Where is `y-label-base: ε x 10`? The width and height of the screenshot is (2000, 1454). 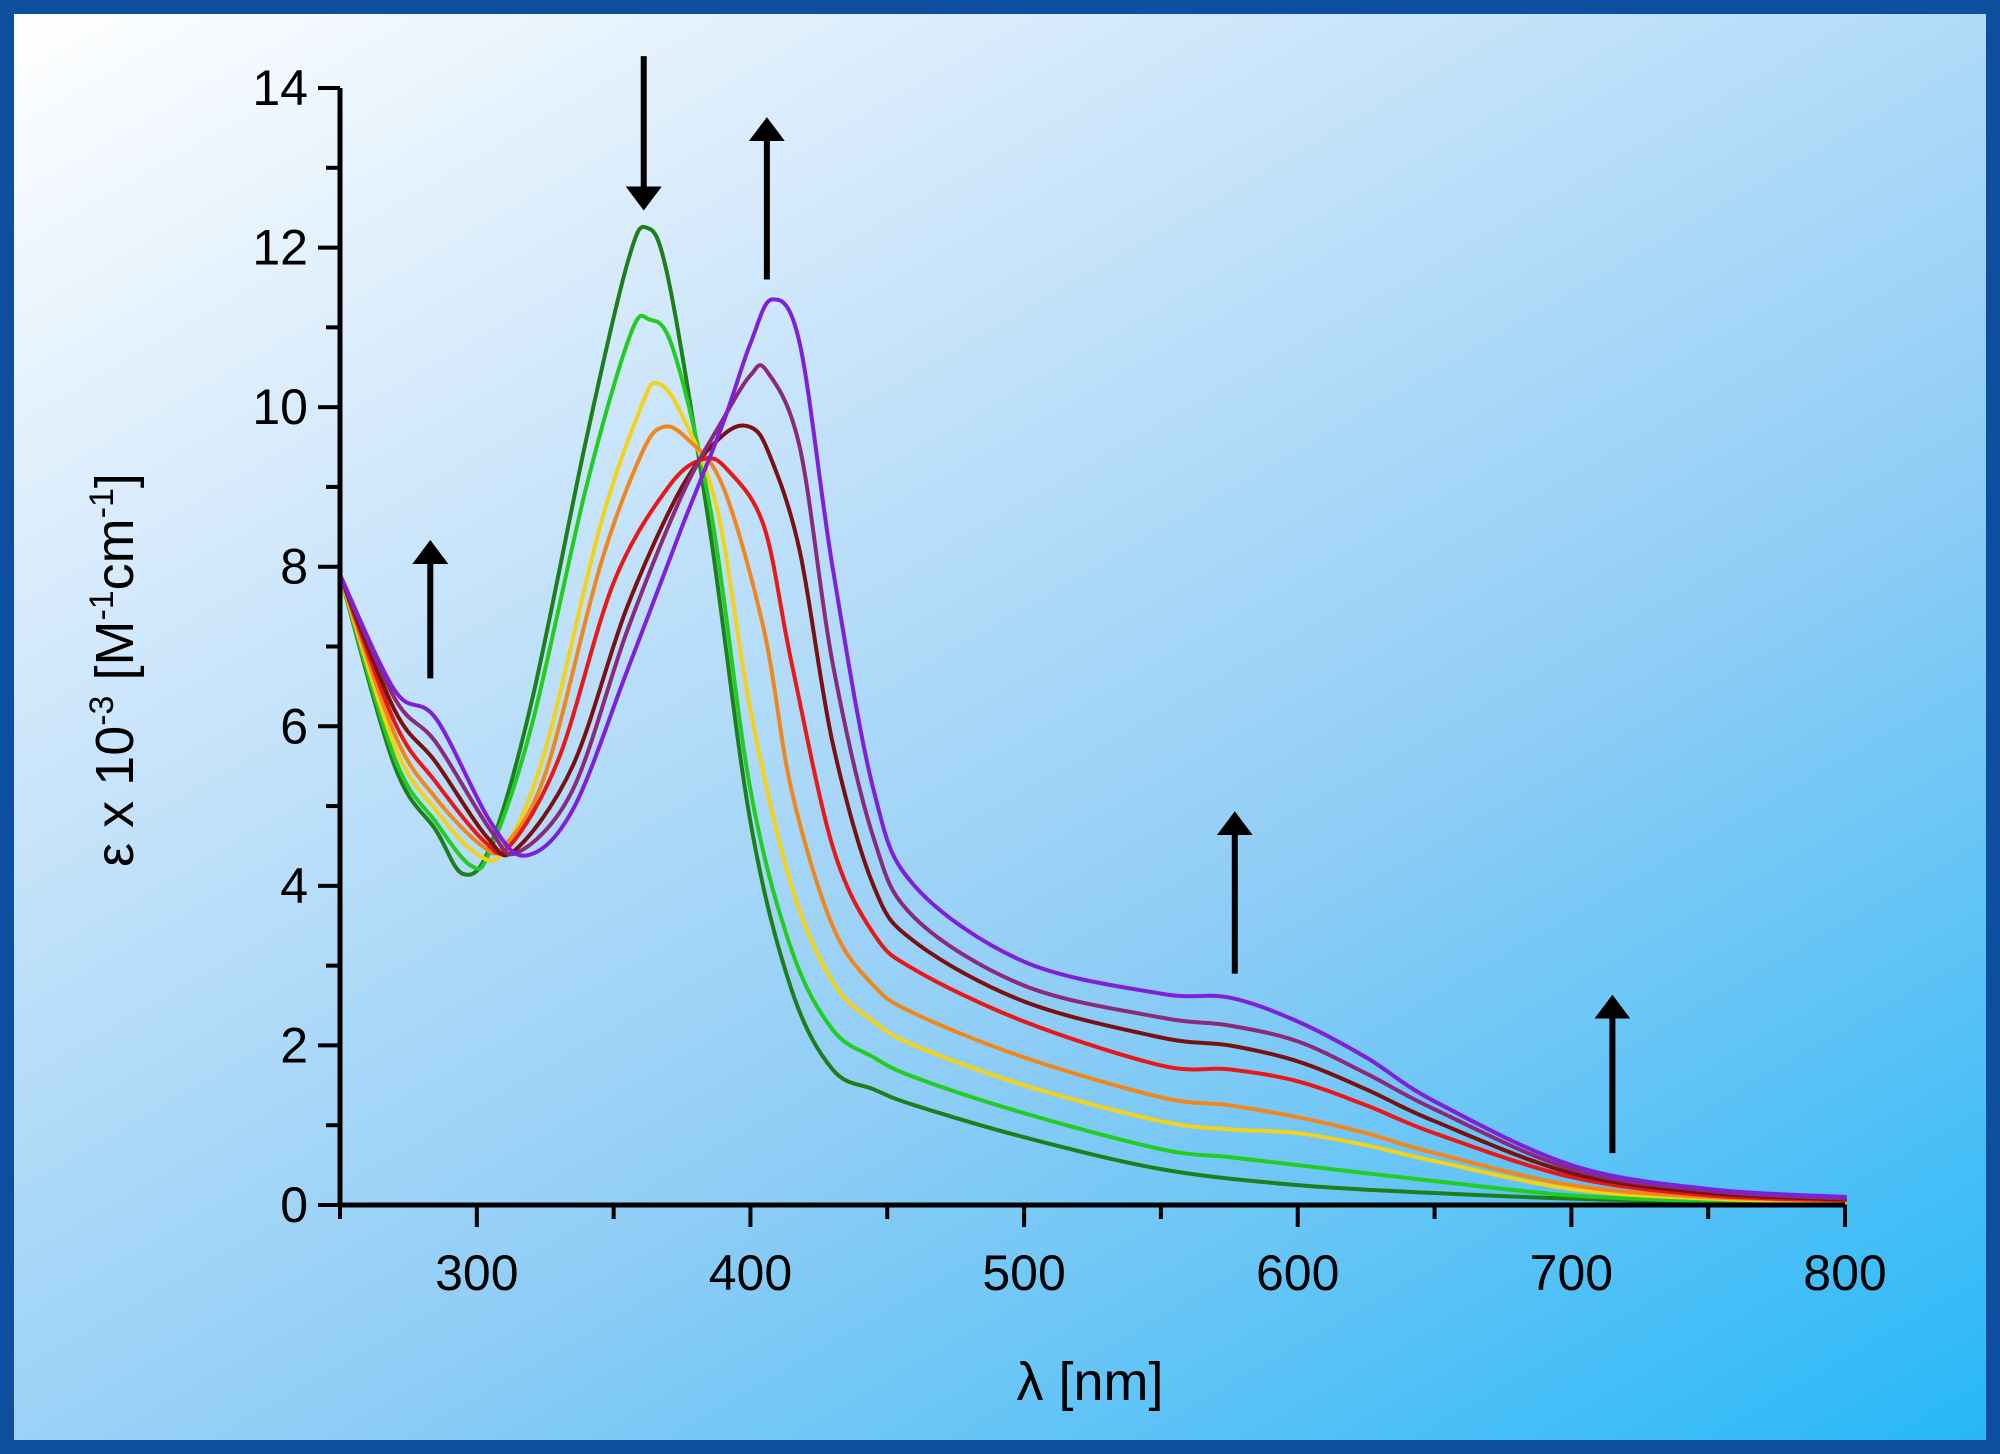
y-label-base: ε x 10 is located at coordinates (115, 796).